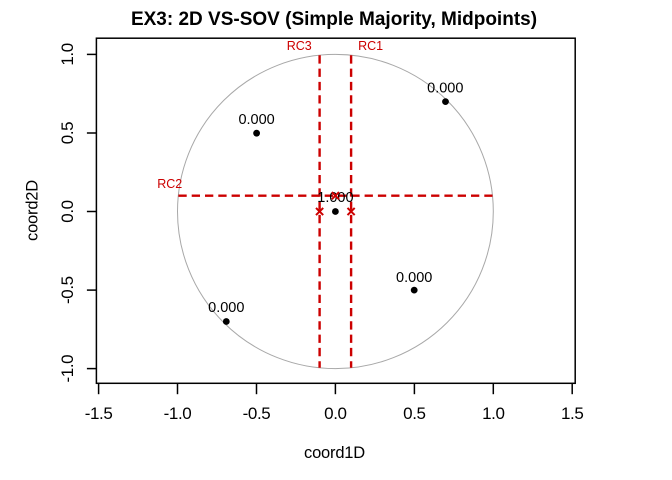 This screenshot has width=672, height=480. What do you see at coordinates (99, 413) in the screenshot?
I see `svg-text: -1.5` at bounding box center [99, 413].